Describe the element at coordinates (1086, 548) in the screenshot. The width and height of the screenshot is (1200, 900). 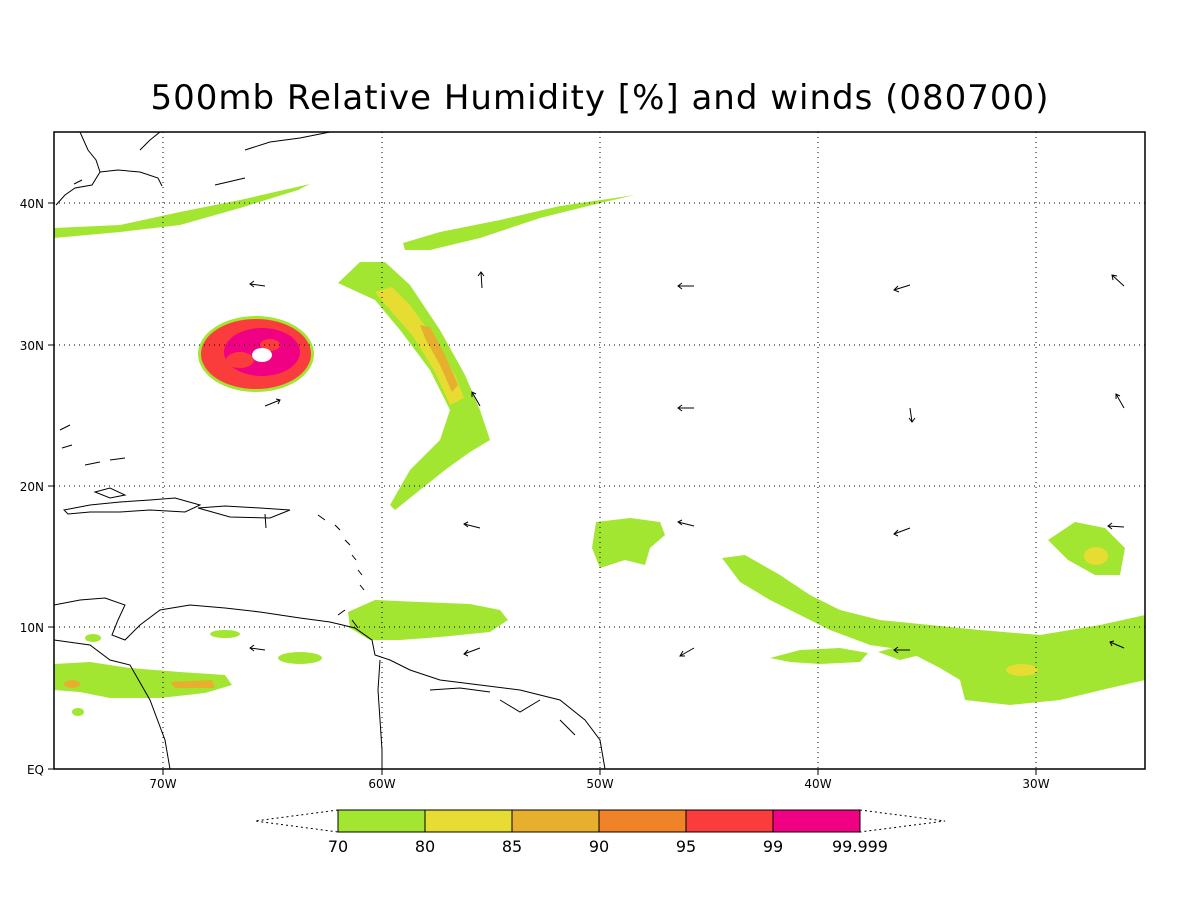
I see `rh-blob-east` at that location.